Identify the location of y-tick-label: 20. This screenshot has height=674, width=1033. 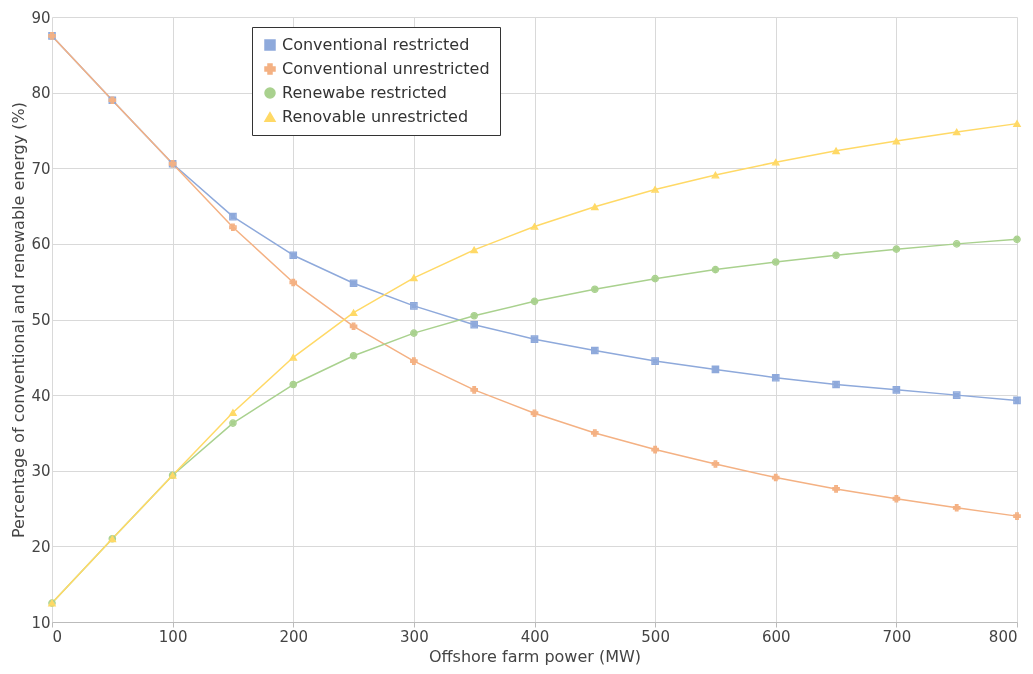
(41, 546).